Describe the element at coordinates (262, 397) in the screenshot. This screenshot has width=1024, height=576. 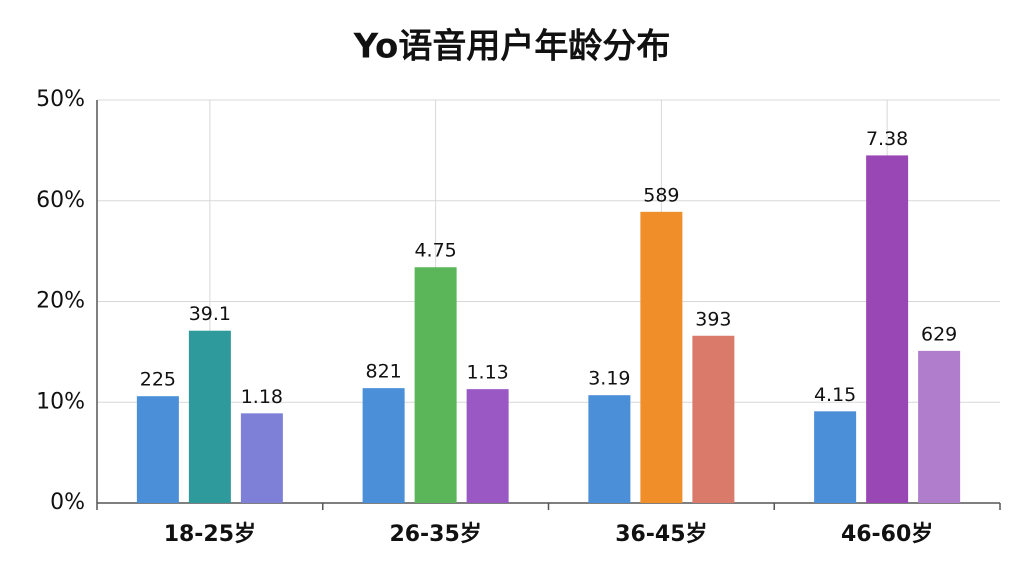
I see `data-label: 1.18` at that location.